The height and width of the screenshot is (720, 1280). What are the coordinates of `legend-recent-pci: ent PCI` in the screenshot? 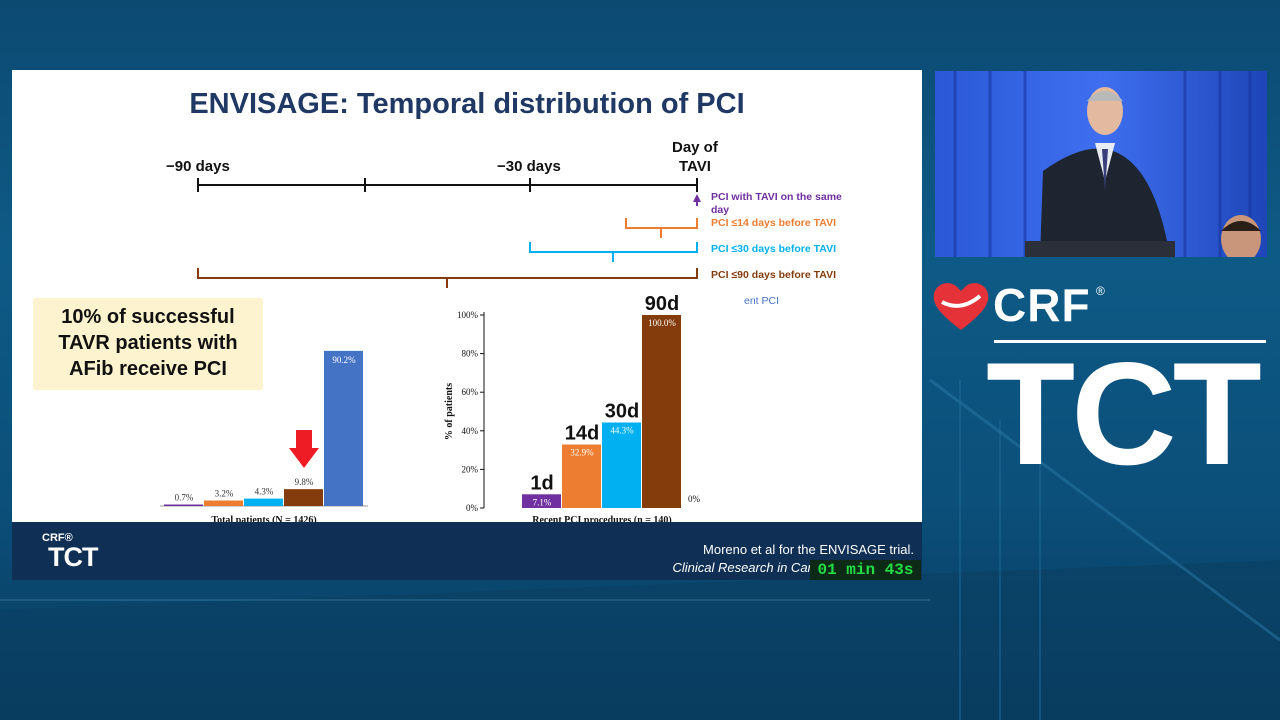 It's located at (762, 301).